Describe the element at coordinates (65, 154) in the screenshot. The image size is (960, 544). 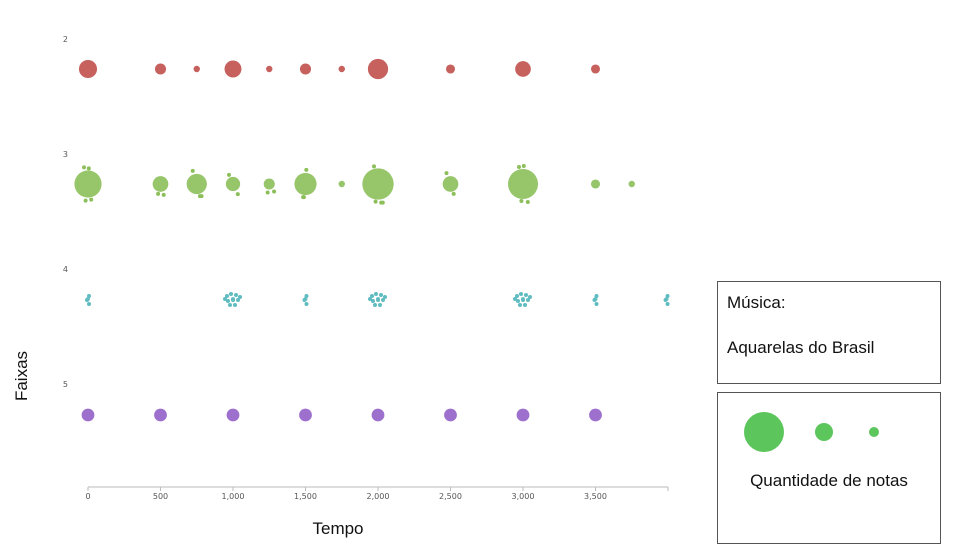
I see `lane-label: 3` at that location.